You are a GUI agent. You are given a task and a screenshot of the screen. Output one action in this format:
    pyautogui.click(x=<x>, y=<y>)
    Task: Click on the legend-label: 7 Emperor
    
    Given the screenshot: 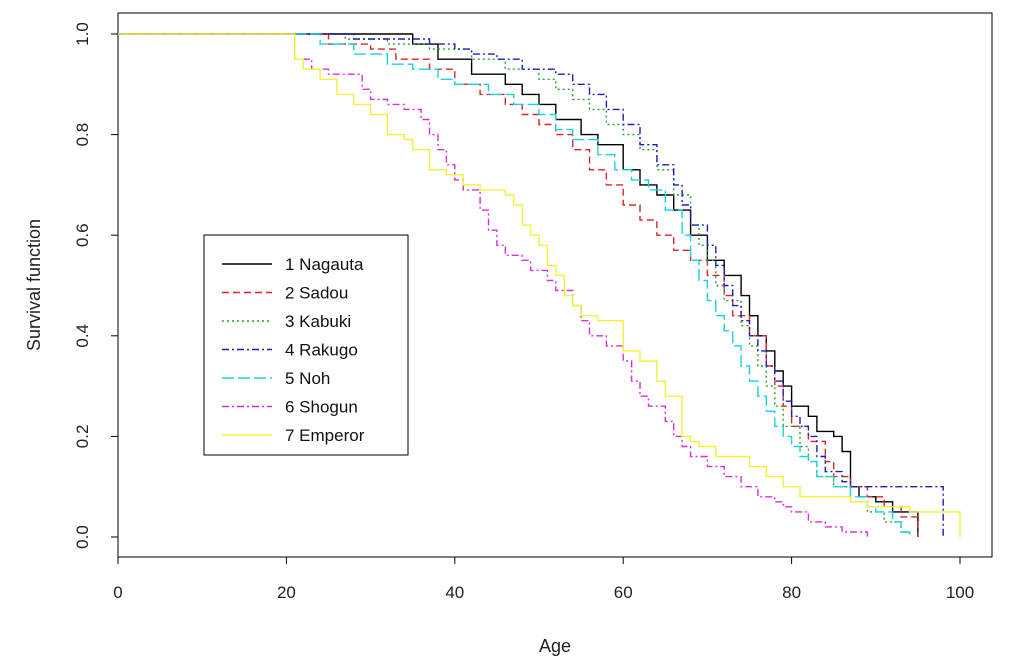 What is the action you would take?
    pyautogui.click(x=325, y=435)
    